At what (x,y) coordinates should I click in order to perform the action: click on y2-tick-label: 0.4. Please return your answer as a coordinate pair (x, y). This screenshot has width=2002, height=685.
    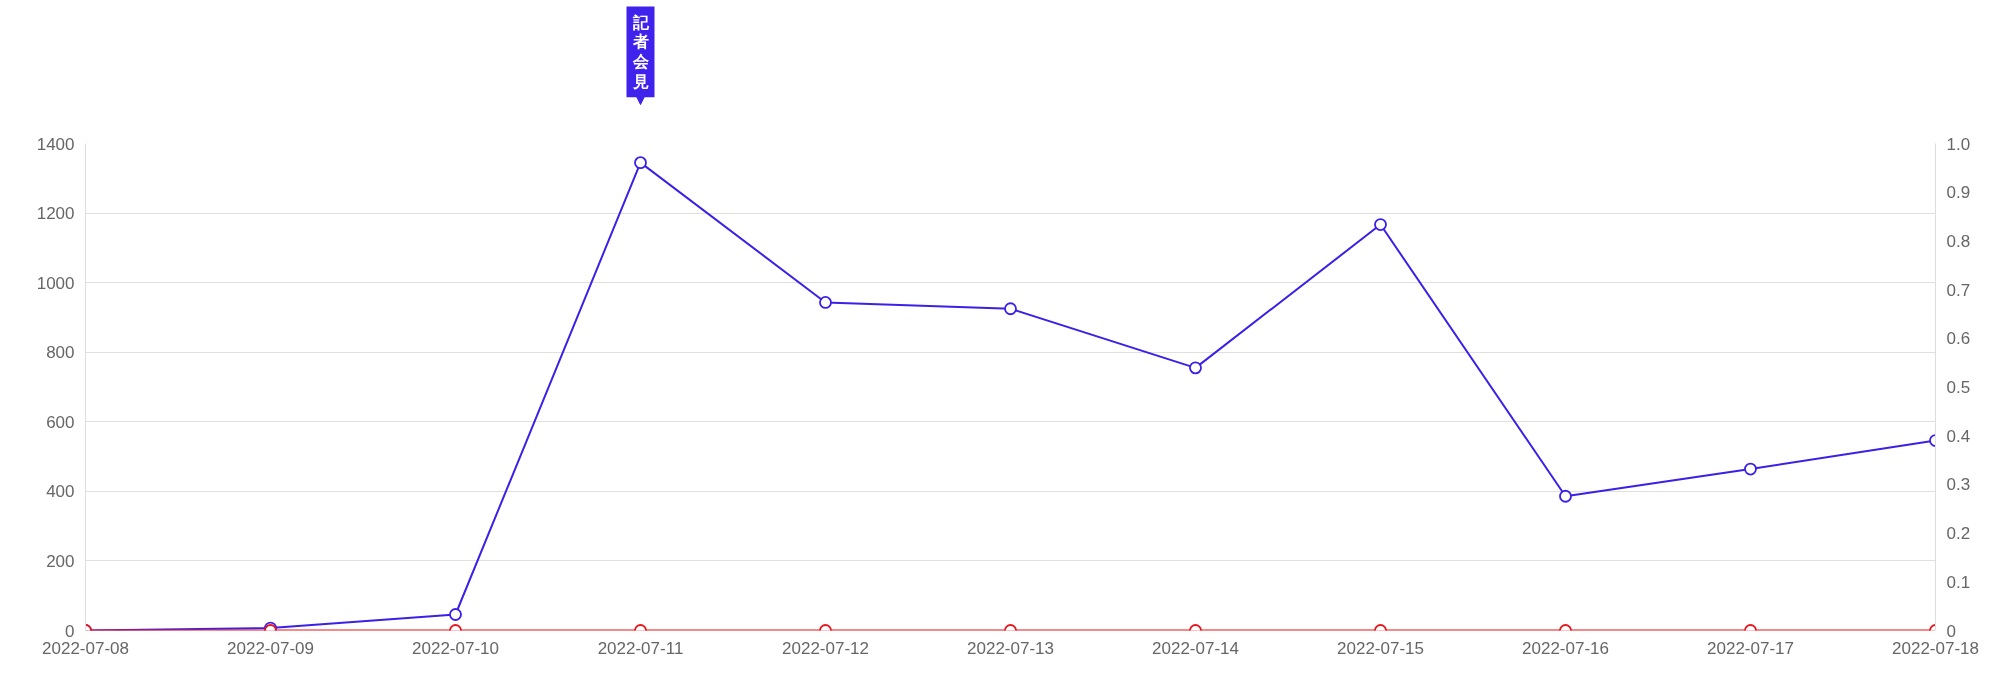
    Looking at the image, I should click on (1958, 436).